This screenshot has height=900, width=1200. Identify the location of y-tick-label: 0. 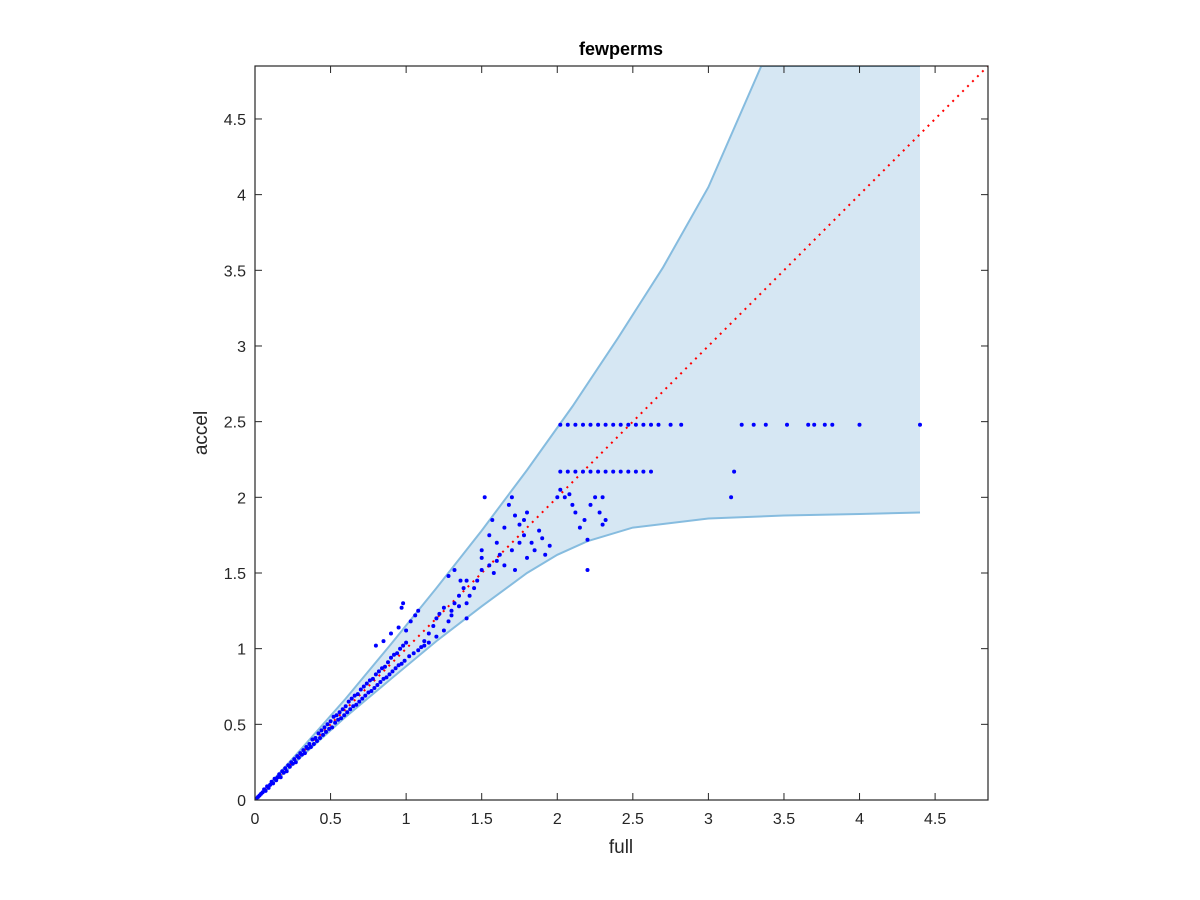
(241, 801).